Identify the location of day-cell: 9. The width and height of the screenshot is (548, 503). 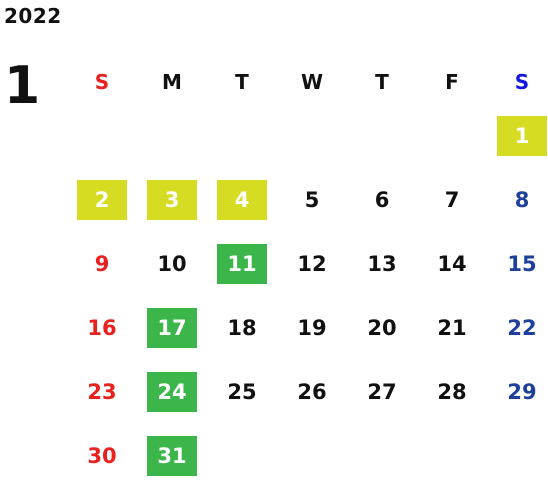
(102, 264).